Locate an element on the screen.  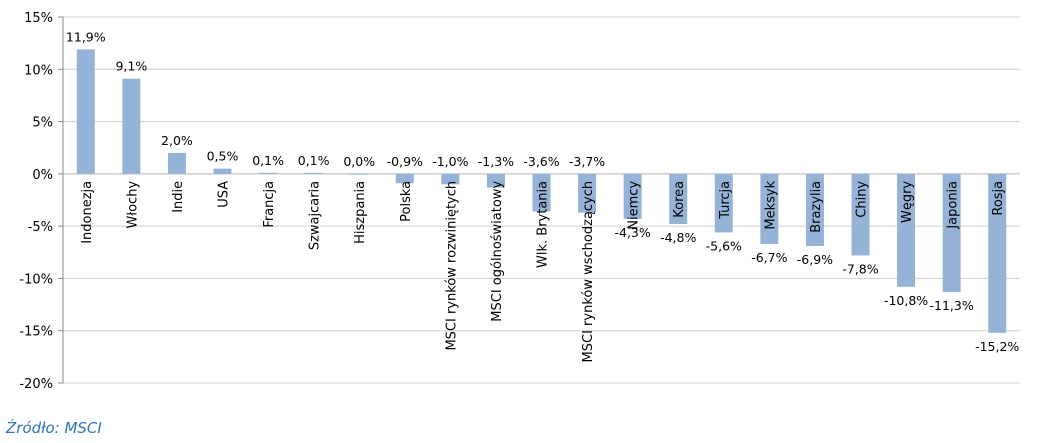
y-tick-label: -15% is located at coordinates (36, 332).